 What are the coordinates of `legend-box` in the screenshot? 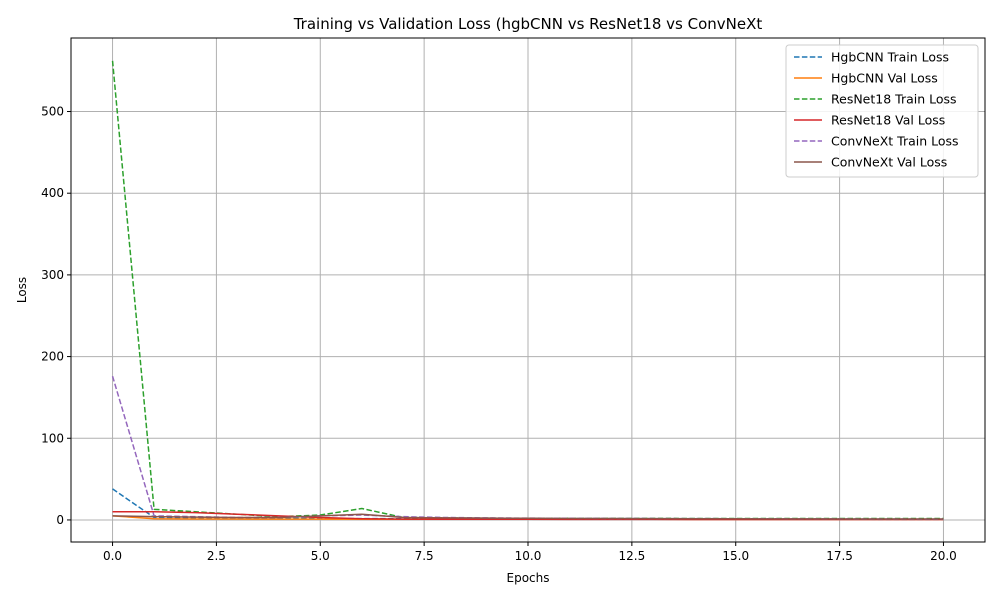 It's located at (882, 111).